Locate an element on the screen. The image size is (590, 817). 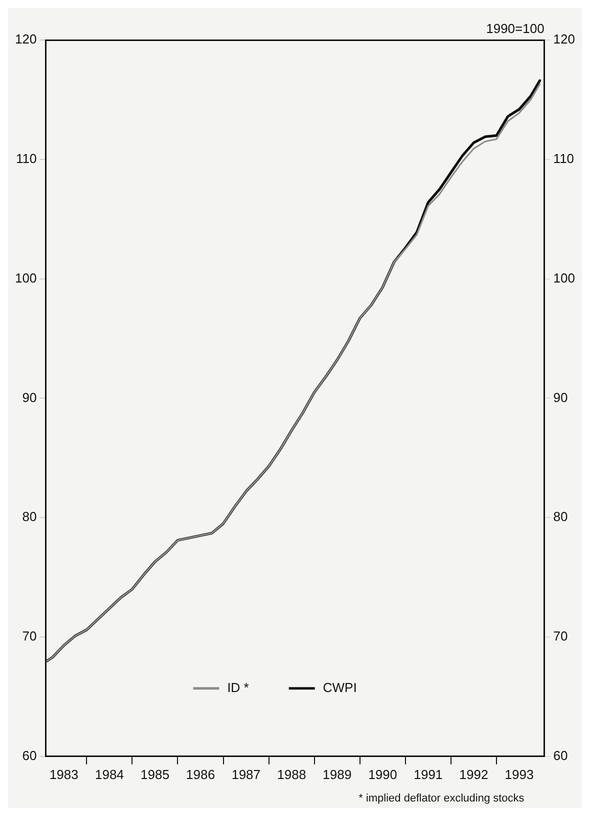
y-tick-label: 110 is located at coordinates (26, 158).